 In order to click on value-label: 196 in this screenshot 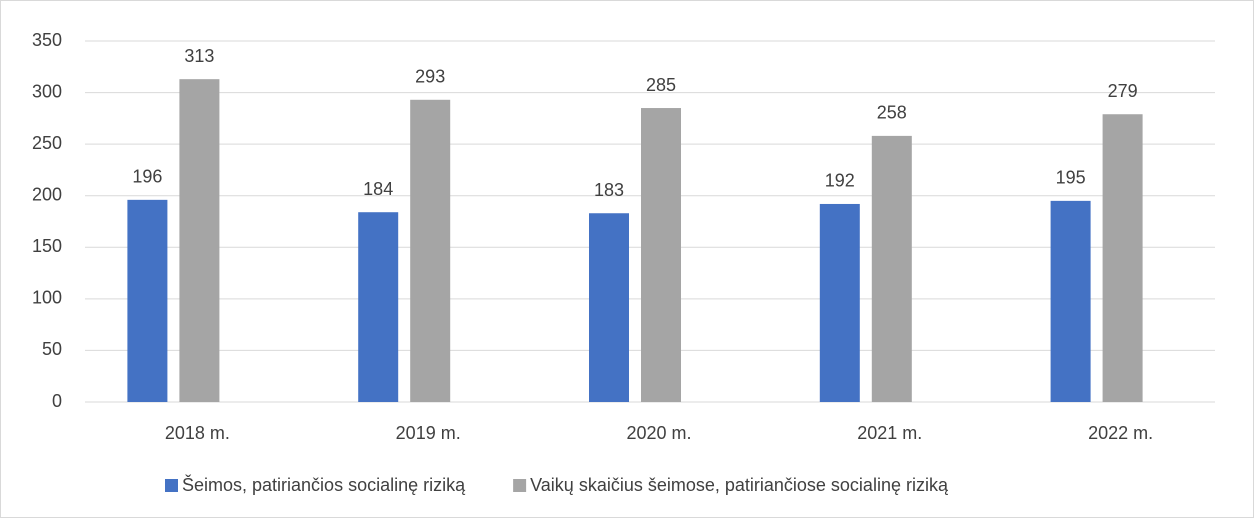, I will do `click(147, 177)`.